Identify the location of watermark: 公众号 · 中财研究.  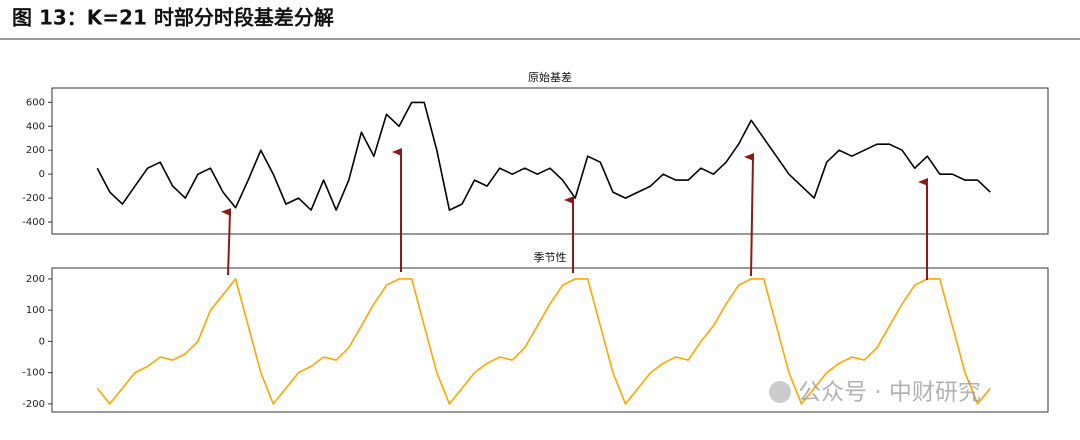
(875, 393).